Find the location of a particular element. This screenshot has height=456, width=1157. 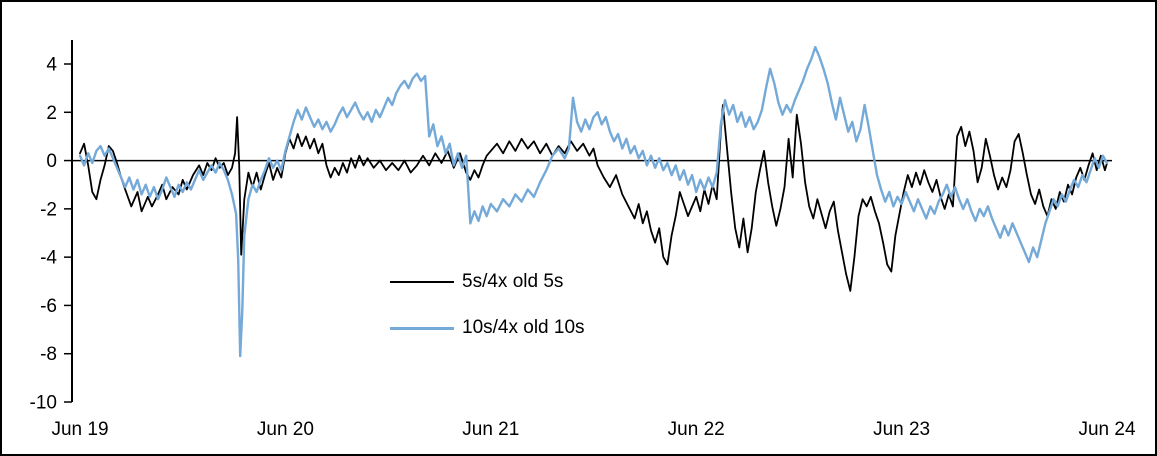

legend-item-10s: 10s/4x old 10s is located at coordinates (487, 328).